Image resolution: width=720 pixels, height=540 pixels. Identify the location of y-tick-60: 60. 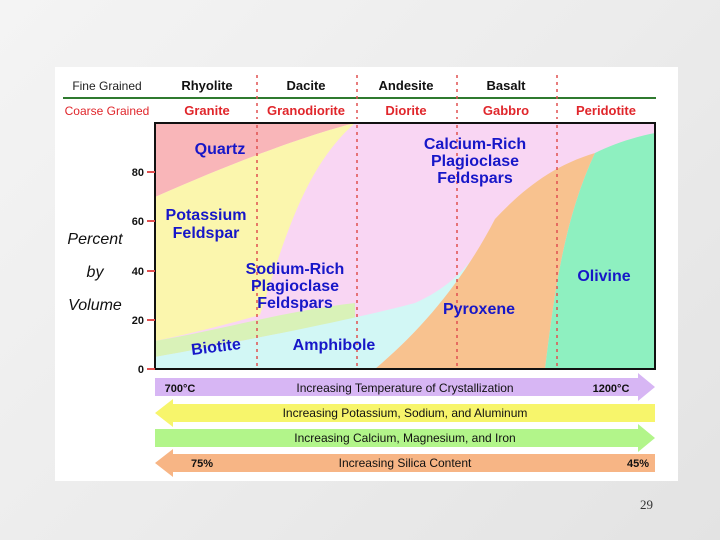
(138, 222).